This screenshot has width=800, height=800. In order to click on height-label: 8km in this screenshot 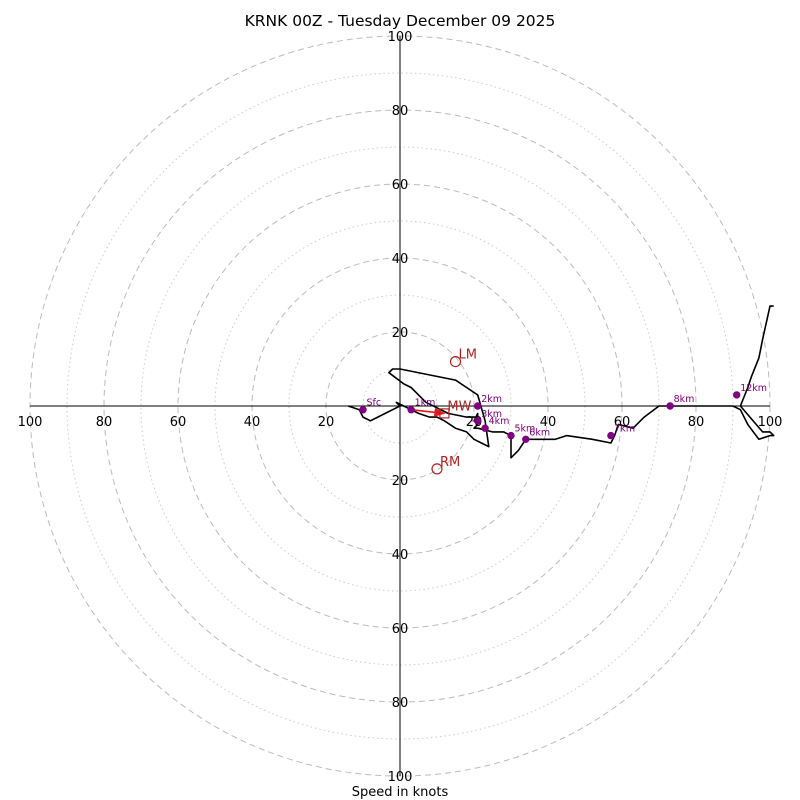, I will do `click(684, 399)`.